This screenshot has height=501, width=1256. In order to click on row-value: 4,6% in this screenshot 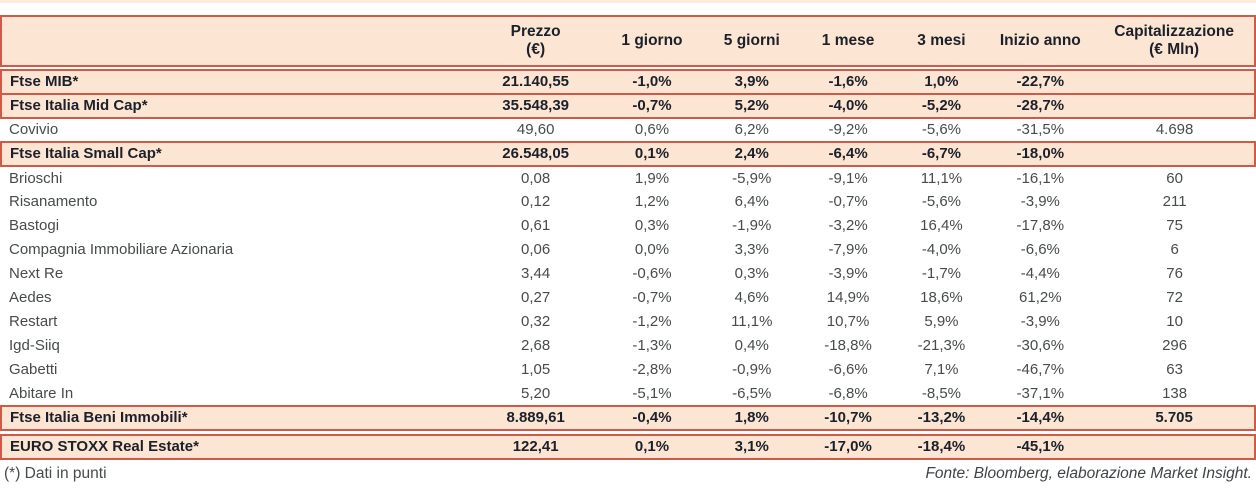, I will do `click(751, 298)`.